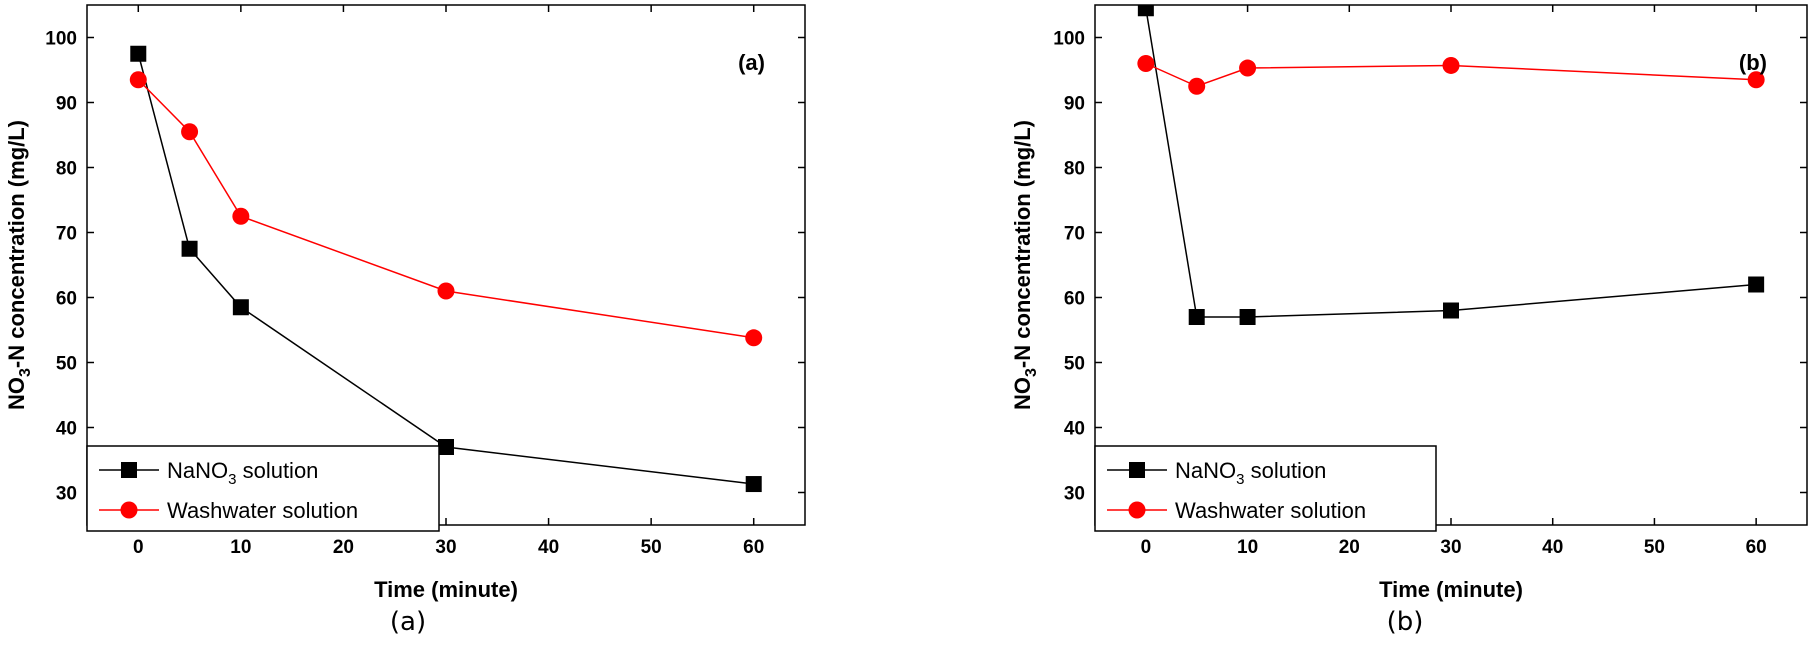  What do you see at coordinates (1753, 62) in the screenshot?
I see `panel-label: (b)` at bounding box center [1753, 62].